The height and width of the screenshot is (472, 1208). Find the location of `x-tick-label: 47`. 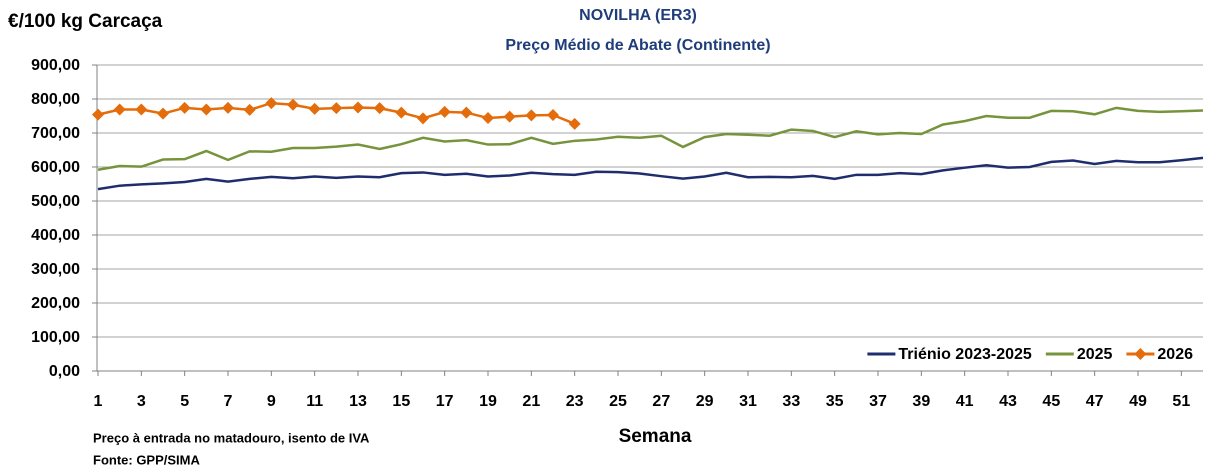

x-tick-label: 47 is located at coordinates (1095, 401).